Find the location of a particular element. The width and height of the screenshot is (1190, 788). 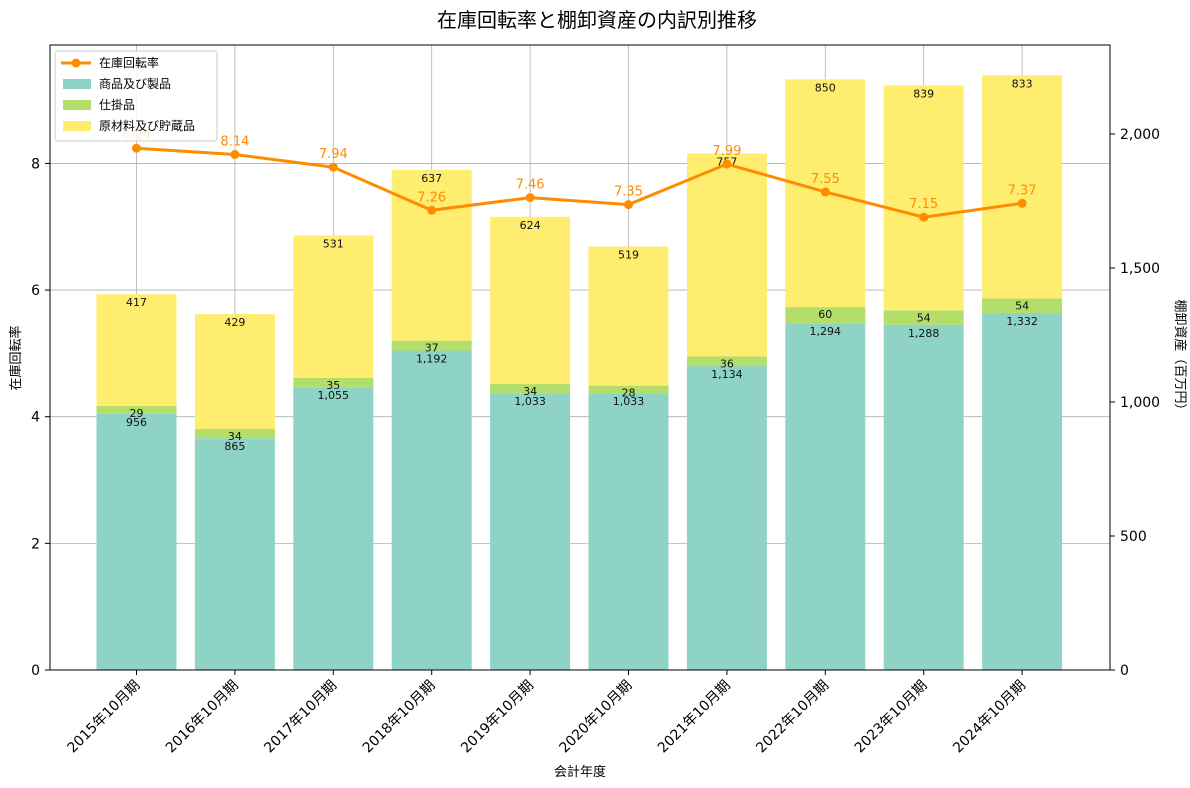

turnover-line is located at coordinates (579, 182).